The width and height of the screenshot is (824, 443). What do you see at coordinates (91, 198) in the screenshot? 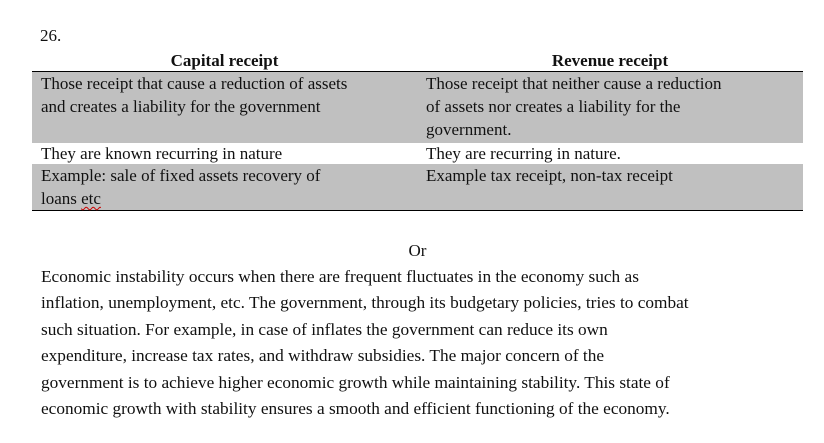
I see `spellcheck-flagged-word: etc` at bounding box center [91, 198].